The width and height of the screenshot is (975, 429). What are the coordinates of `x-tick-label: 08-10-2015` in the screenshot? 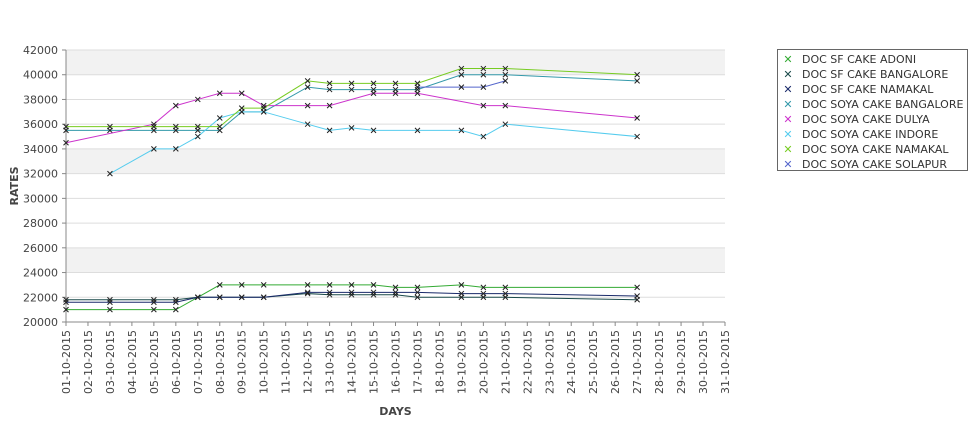 It's located at (220, 362).